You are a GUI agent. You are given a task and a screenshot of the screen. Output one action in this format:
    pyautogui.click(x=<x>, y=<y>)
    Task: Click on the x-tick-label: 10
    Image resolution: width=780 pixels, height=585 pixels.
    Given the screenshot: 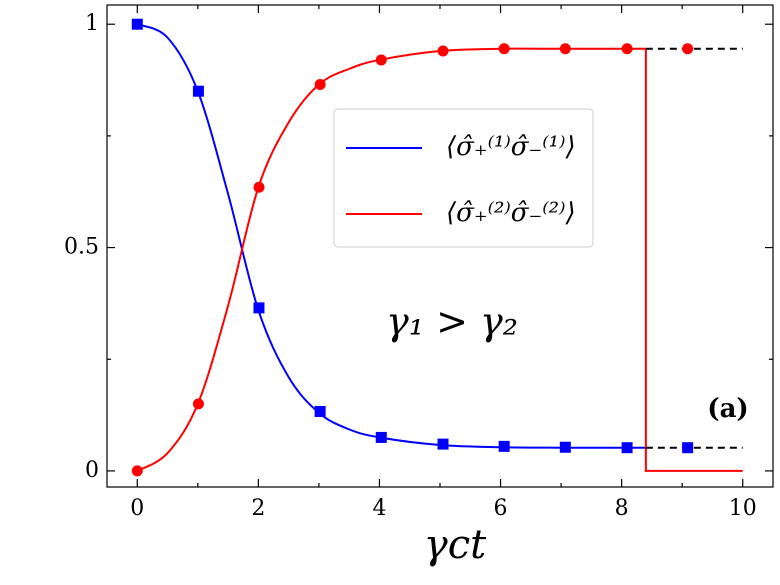 What is the action you would take?
    pyautogui.click(x=743, y=508)
    